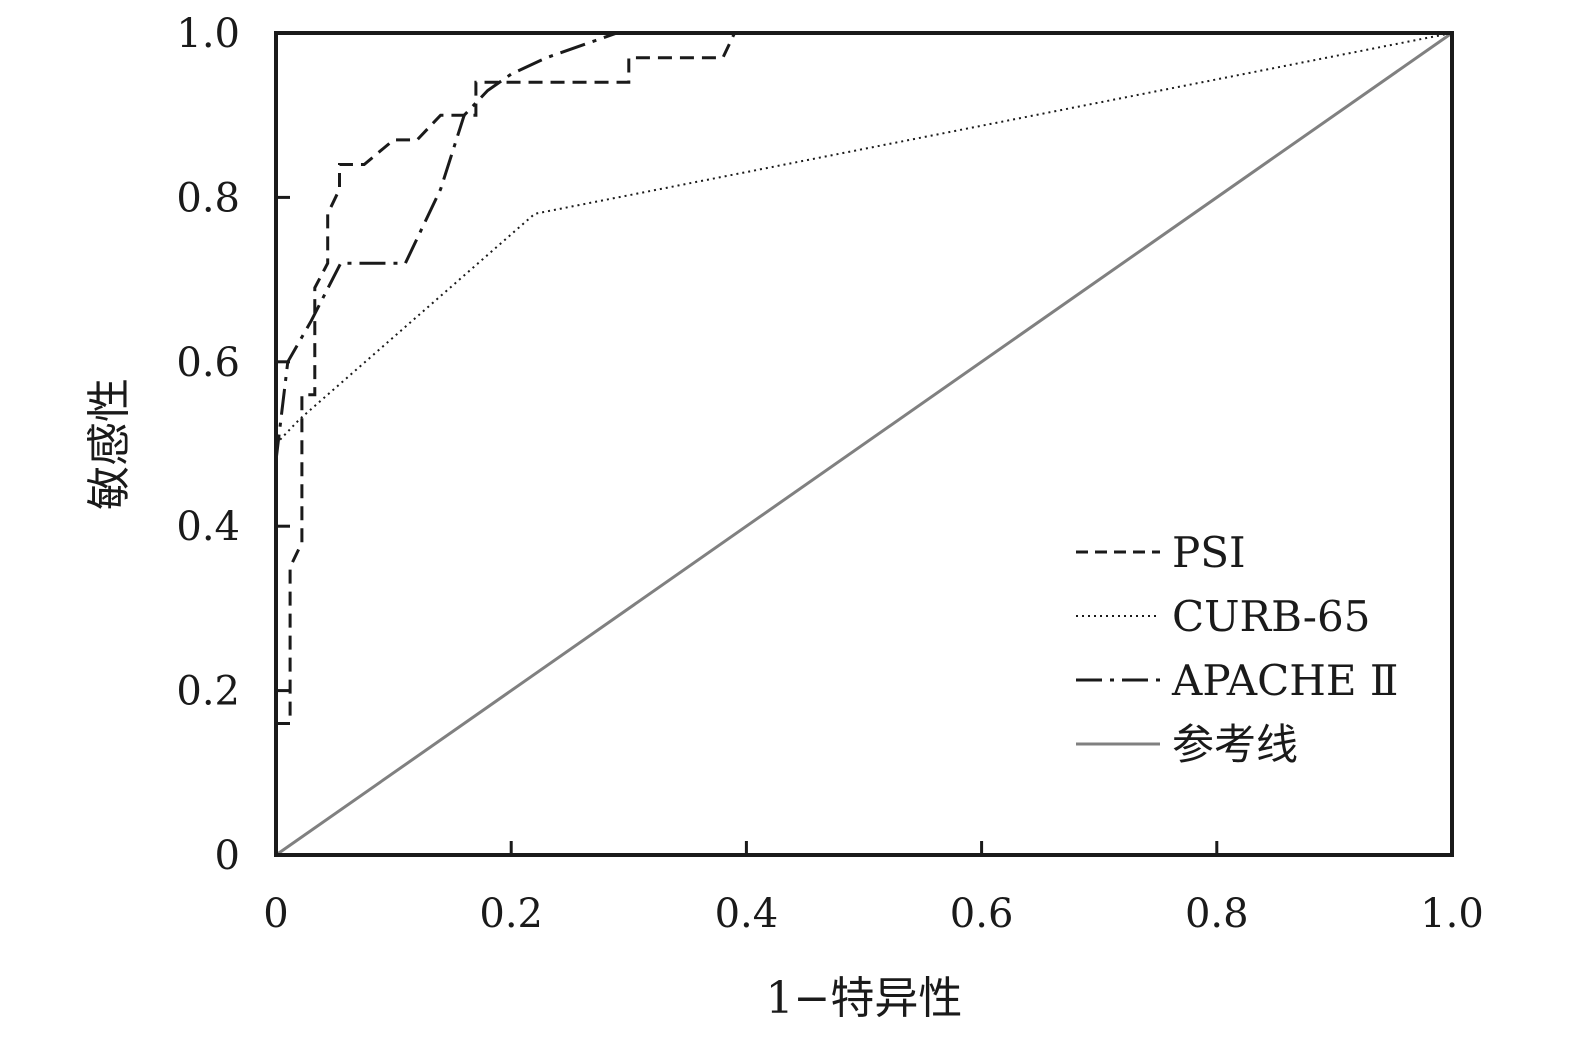 Image resolution: width=1575 pixels, height=1039 pixels. I want to click on y-tick-label: 1.0, so click(208, 34).